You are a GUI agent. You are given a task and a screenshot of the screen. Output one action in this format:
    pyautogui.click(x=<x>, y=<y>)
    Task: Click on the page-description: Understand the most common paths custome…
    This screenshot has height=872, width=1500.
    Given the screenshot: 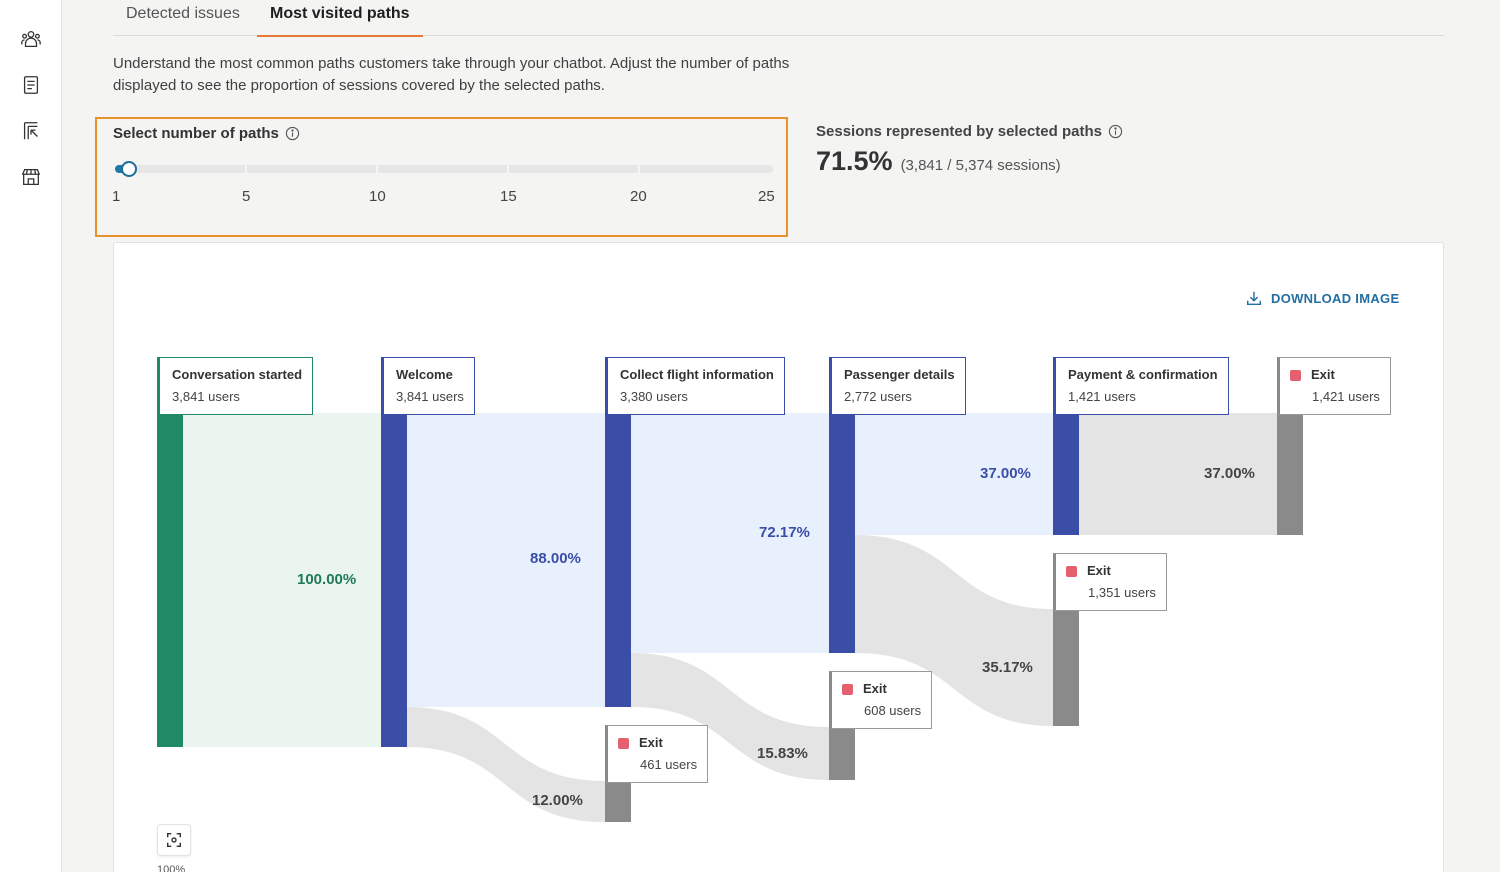 What is the action you would take?
    pyautogui.click(x=451, y=74)
    